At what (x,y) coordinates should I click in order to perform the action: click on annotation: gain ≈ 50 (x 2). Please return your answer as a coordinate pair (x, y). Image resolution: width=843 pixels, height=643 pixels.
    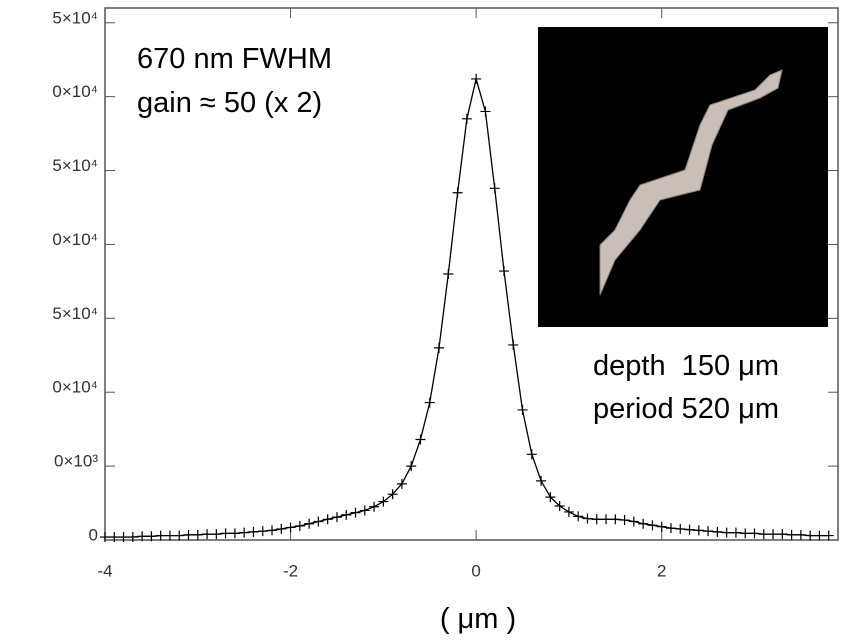
    Looking at the image, I should click on (229, 103).